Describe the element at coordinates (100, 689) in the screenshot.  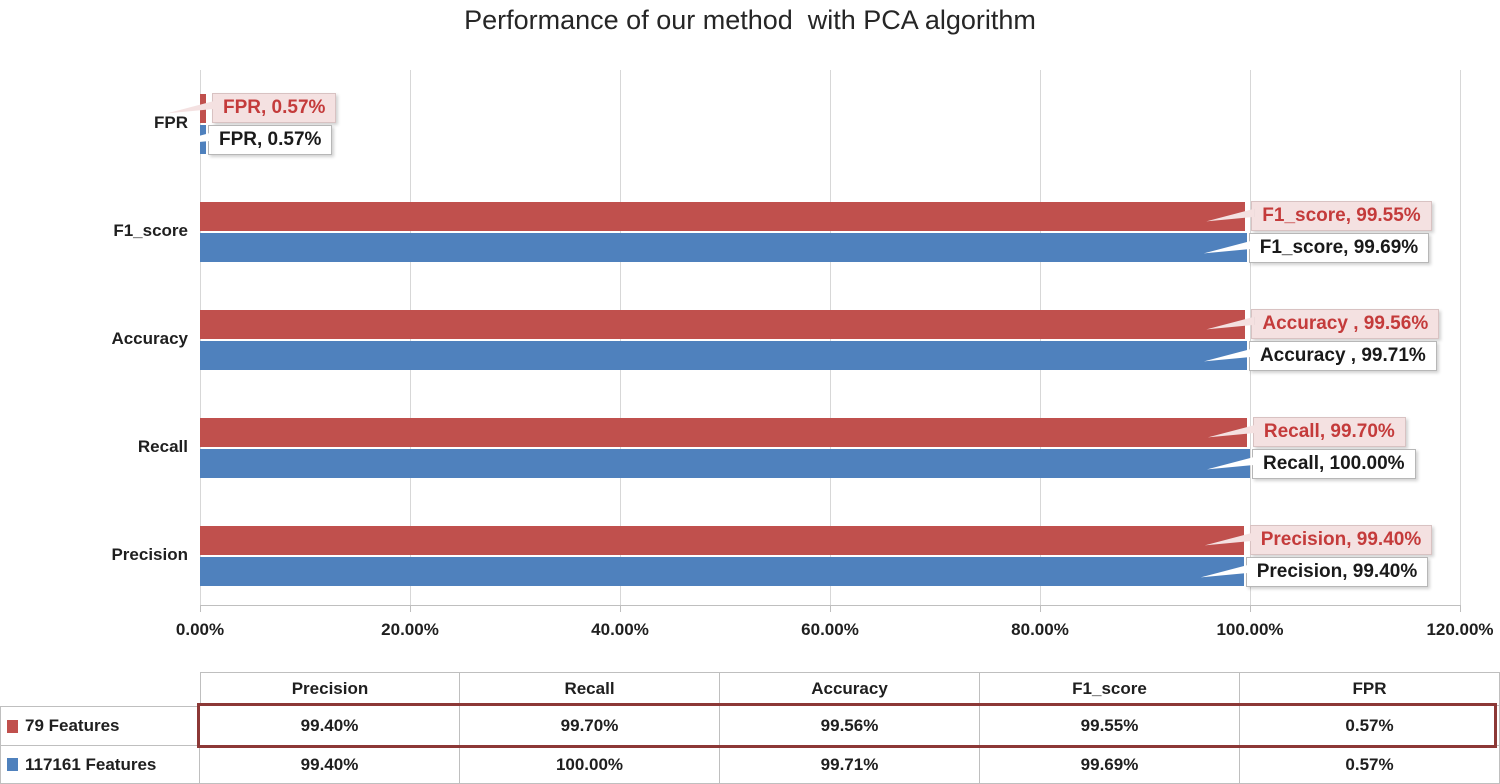
I see `table-corner-cell` at that location.